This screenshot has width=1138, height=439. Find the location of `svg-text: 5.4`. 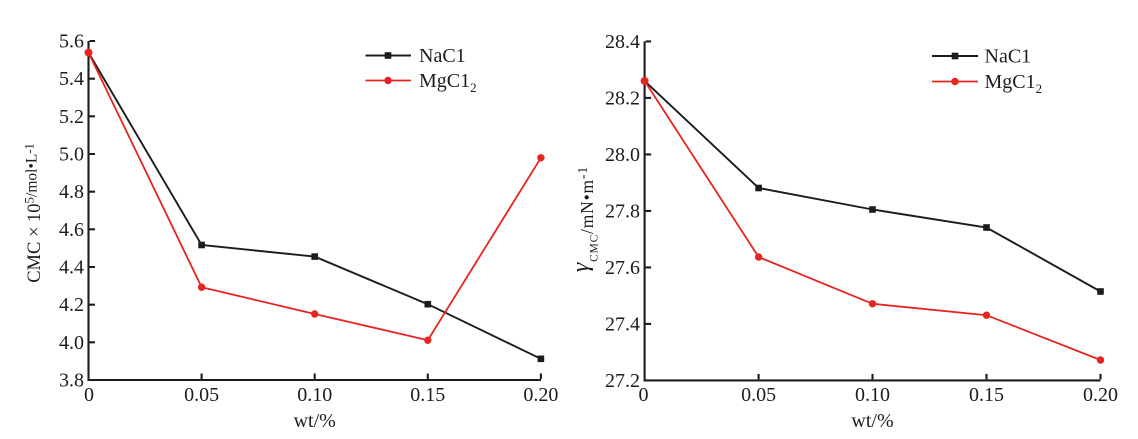

svg-text: 5.4 is located at coordinates (71, 79).